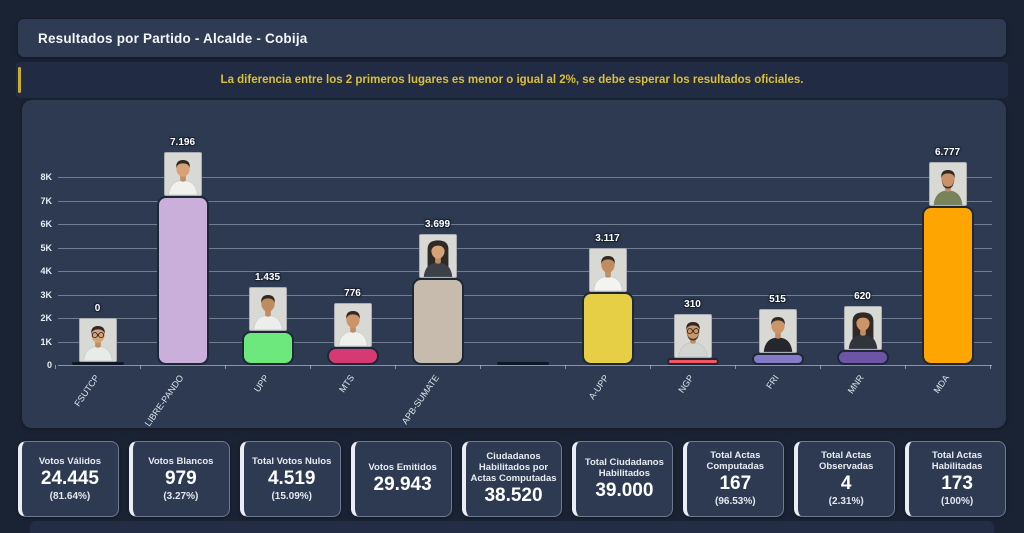 The height and width of the screenshot is (533, 1024). Describe the element at coordinates (352, 293) in the screenshot. I see `bar-value-label: 776` at that location.